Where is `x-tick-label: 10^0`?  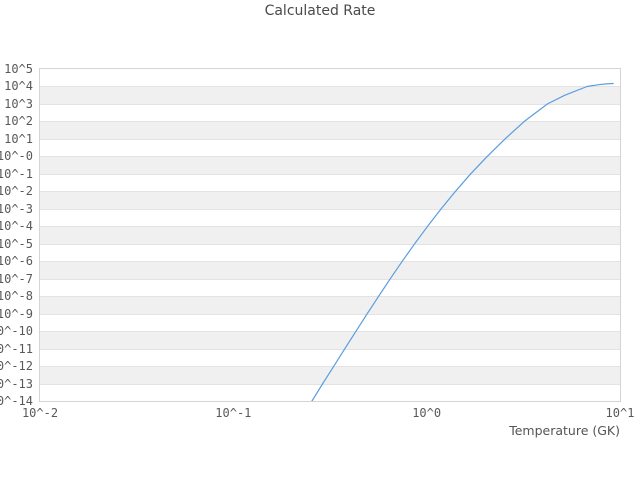
x-tick-label: 10^0 is located at coordinates (427, 413).